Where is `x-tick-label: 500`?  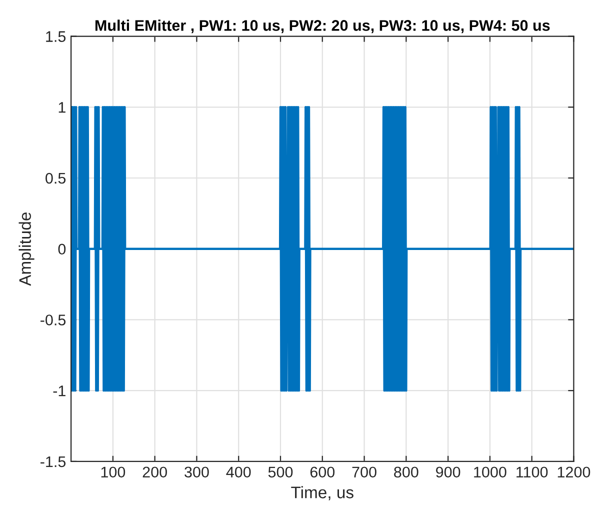 x-tick-label: 500 is located at coordinates (280, 472).